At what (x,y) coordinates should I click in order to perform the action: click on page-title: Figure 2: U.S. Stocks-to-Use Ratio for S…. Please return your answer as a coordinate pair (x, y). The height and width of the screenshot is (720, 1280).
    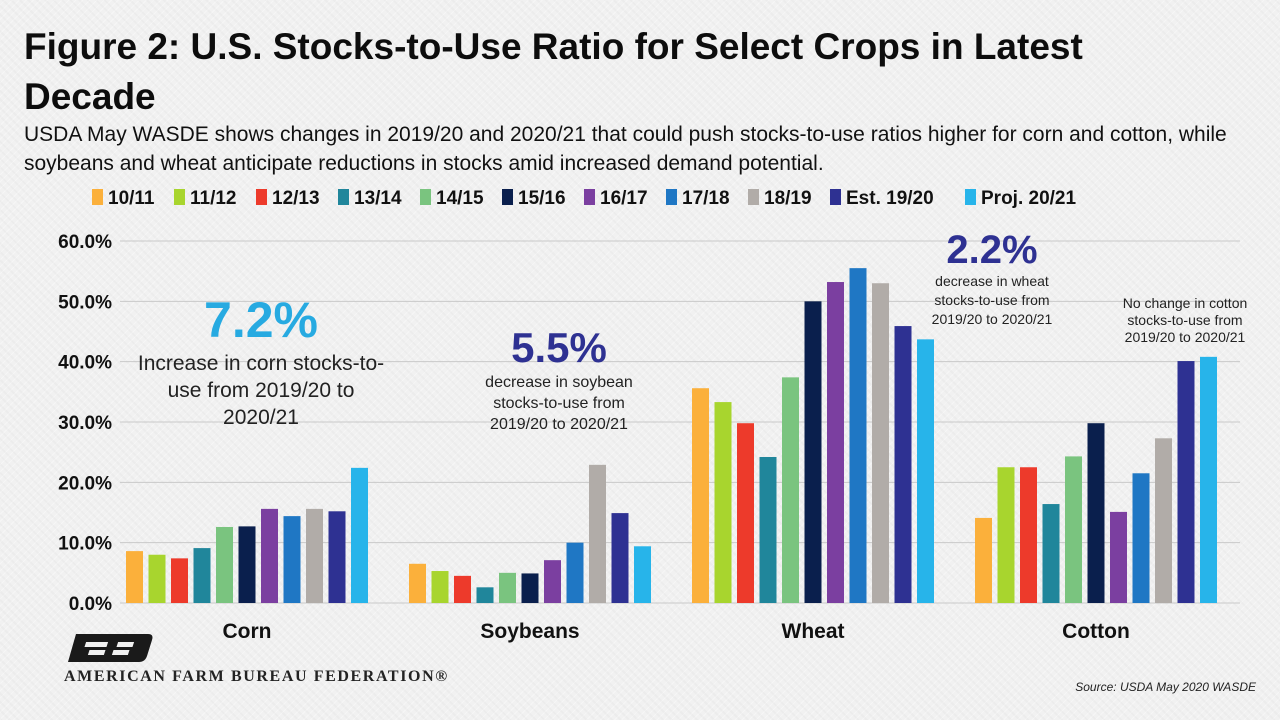
    Looking at the image, I should click on (553, 71).